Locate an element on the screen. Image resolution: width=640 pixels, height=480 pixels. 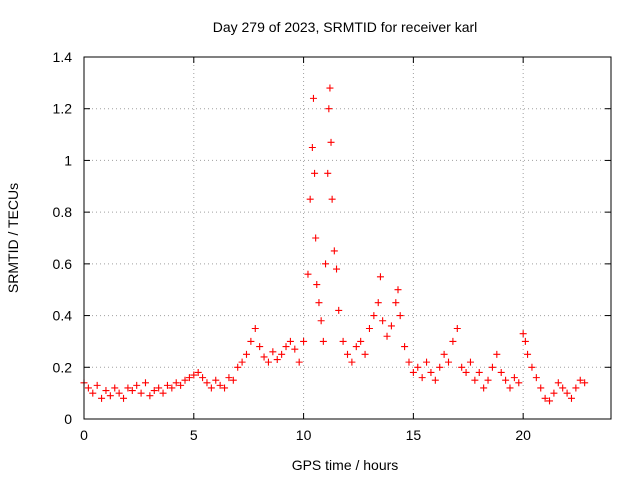
y-tick-label: 1.2 is located at coordinates (63, 109).